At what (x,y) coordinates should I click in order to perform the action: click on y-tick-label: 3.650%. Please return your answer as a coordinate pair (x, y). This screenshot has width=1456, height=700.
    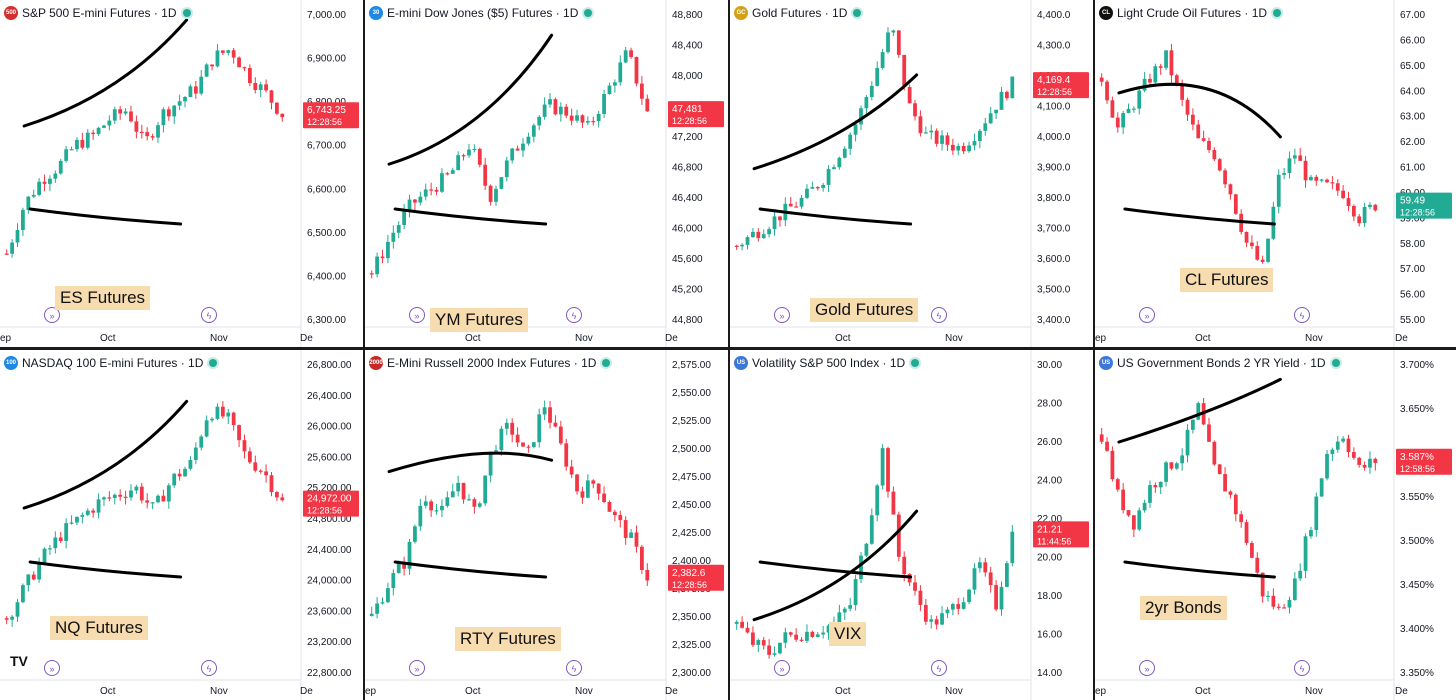
    Looking at the image, I should click on (1417, 409).